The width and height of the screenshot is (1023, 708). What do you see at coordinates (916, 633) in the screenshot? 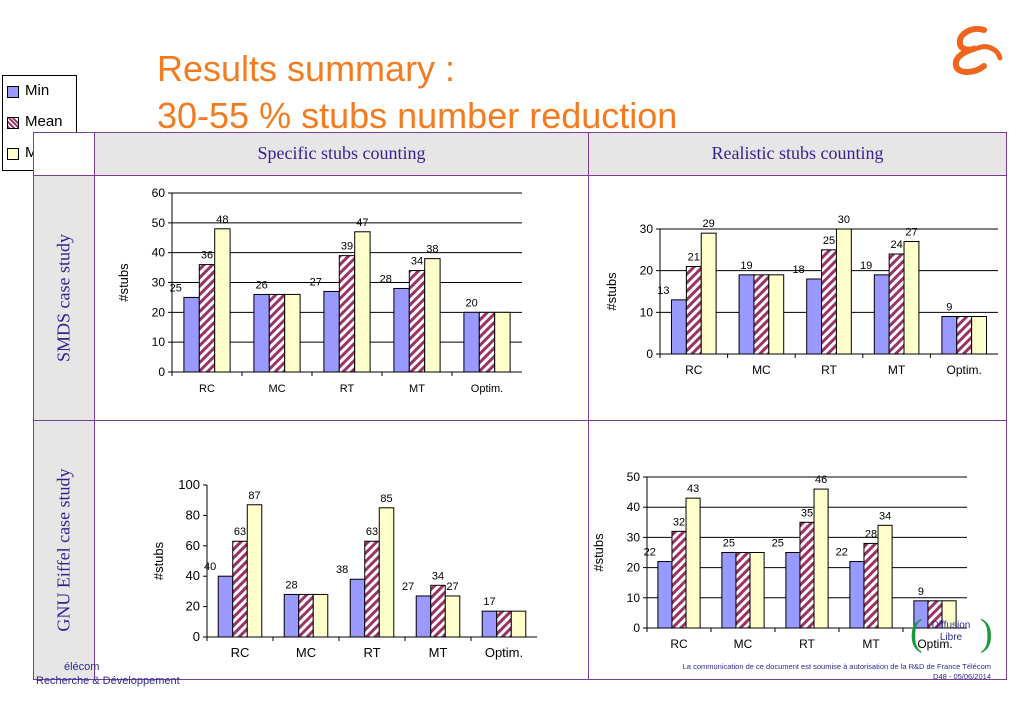
I see `stamp-left-bracket-icon: (` at bounding box center [916, 633].